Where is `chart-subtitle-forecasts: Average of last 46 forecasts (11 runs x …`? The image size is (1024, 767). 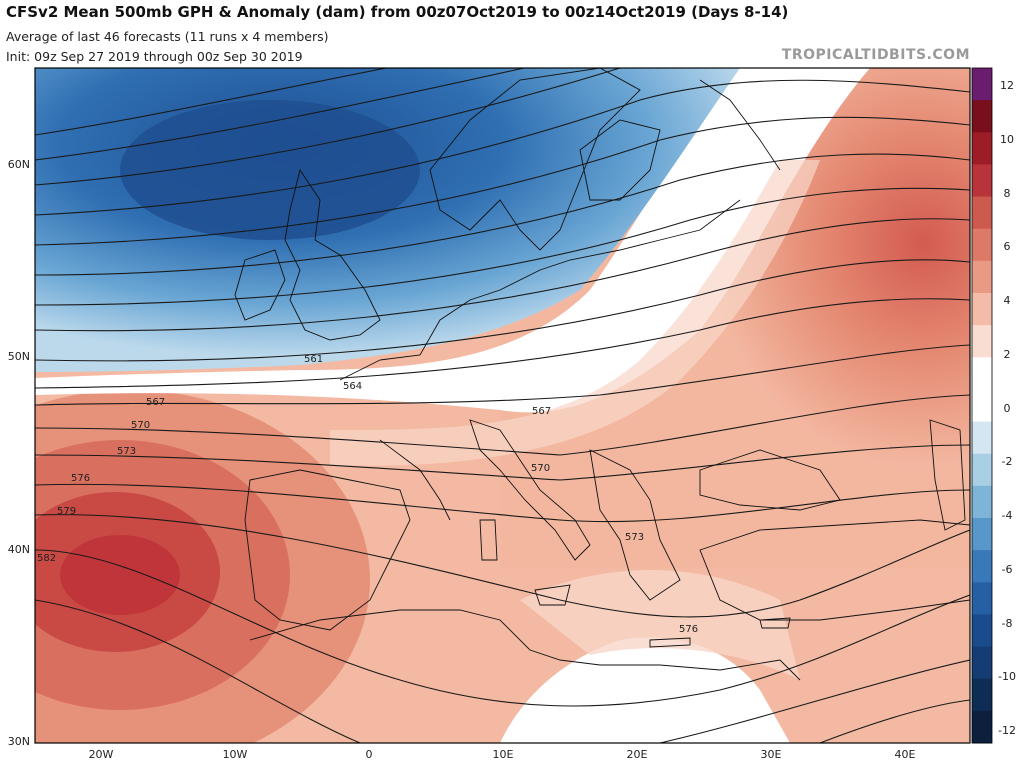 chart-subtitle-forecasts: Average of last 46 forecasts (11 runs x … is located at coordinates (167, 36).